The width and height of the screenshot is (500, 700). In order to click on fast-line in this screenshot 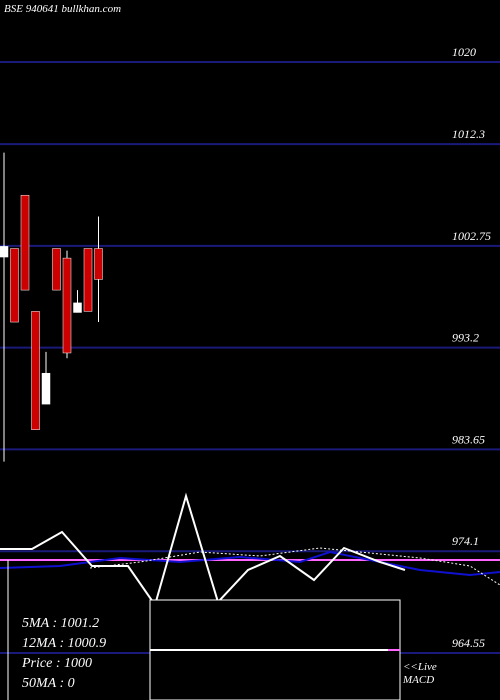, I will do `click(203, 550)`.